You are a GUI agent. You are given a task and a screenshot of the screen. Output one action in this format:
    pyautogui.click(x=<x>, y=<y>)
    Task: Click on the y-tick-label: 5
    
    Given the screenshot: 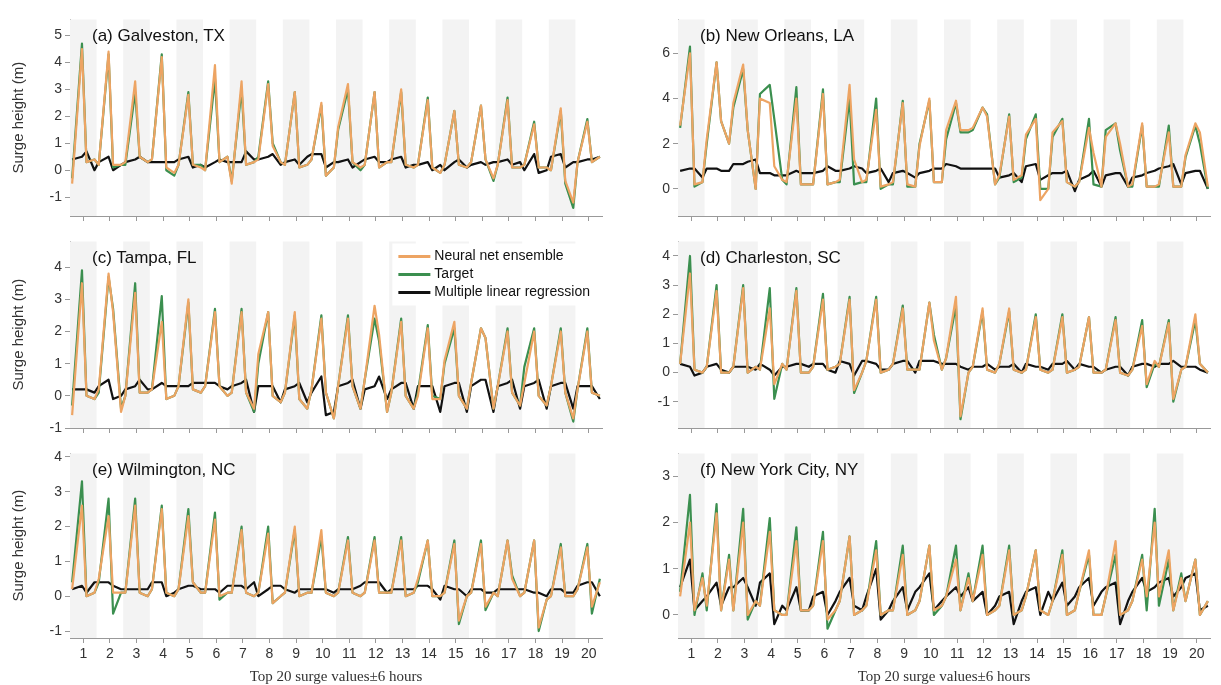 What is the action you would take?
    pyautogui.click(x=58, y=34)
    